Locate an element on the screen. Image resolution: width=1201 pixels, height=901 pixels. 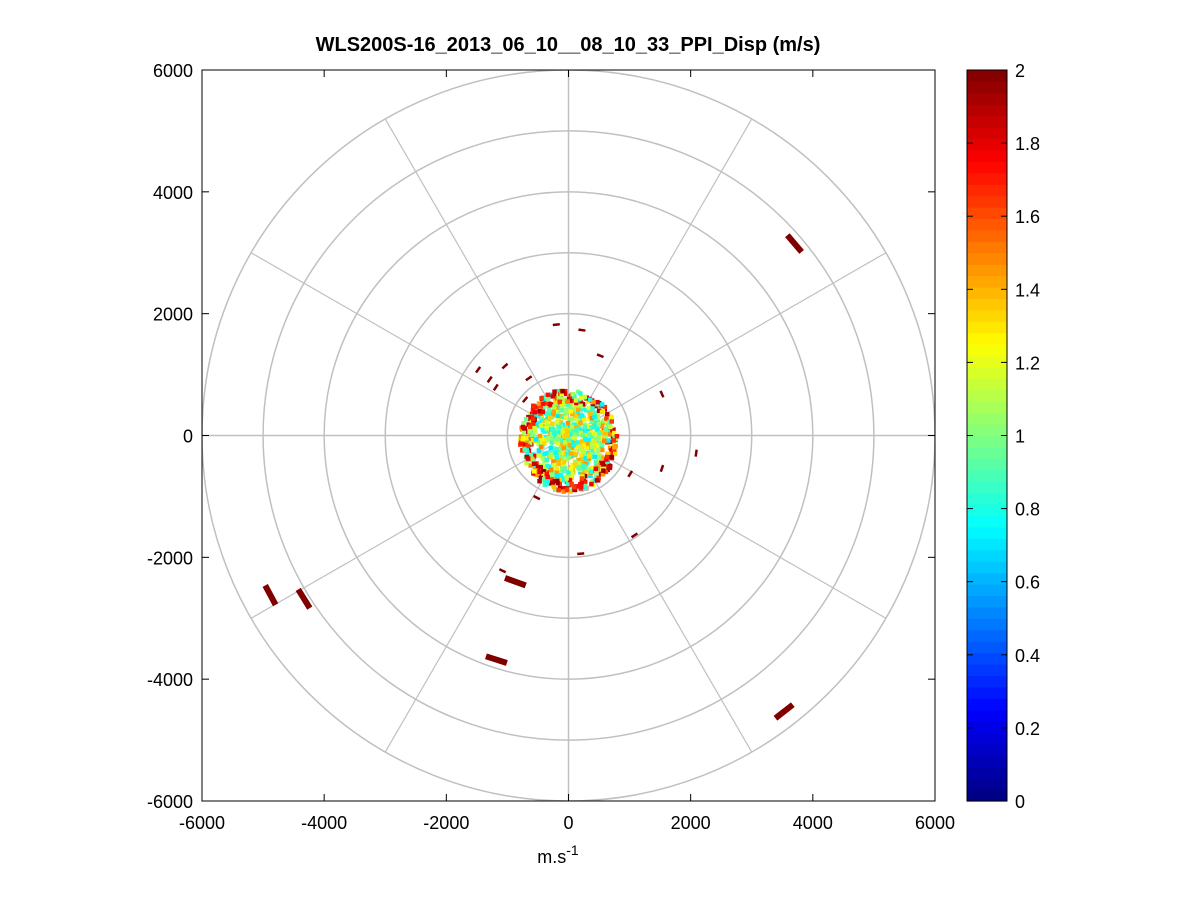
colorbar-tick-label: 2 is located at coordinates (1020, 71).